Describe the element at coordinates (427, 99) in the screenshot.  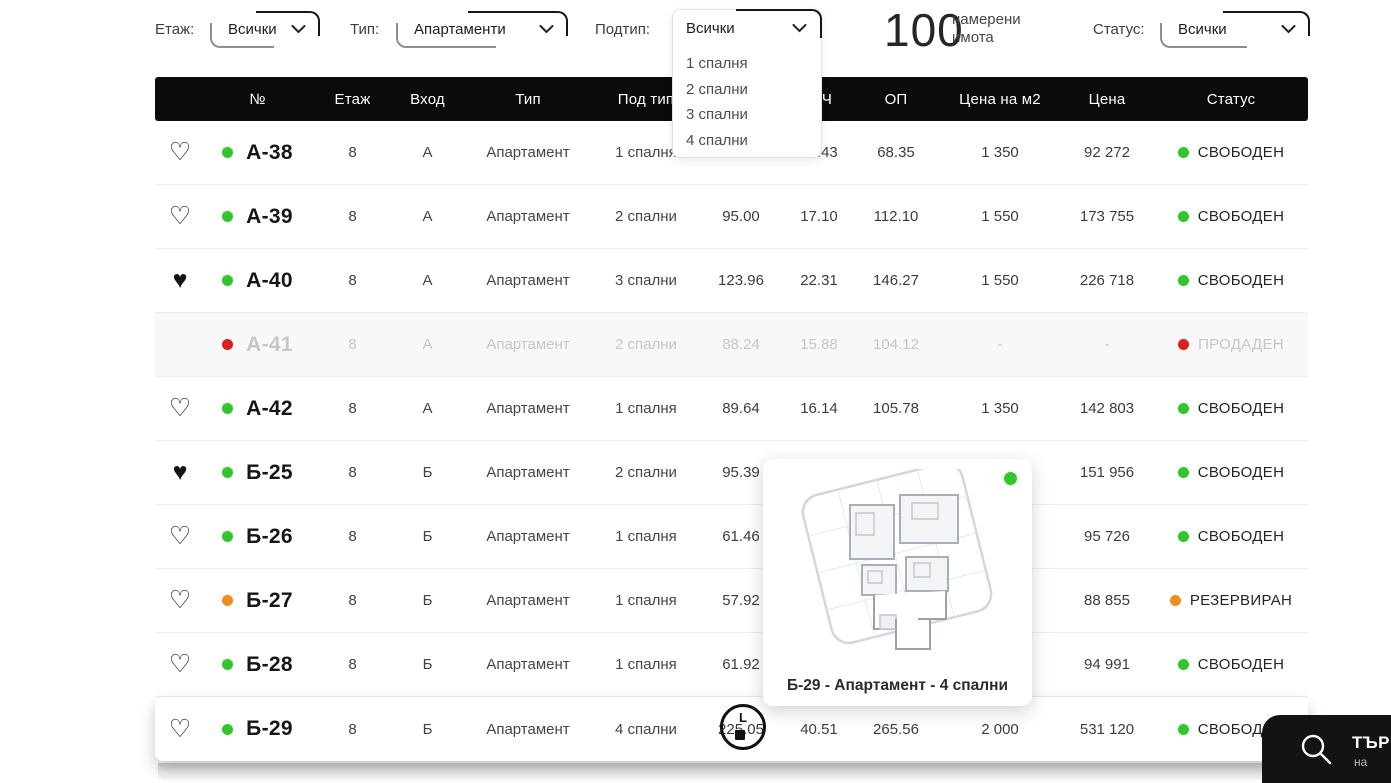
I see `header-entrance: Вход` at that location.